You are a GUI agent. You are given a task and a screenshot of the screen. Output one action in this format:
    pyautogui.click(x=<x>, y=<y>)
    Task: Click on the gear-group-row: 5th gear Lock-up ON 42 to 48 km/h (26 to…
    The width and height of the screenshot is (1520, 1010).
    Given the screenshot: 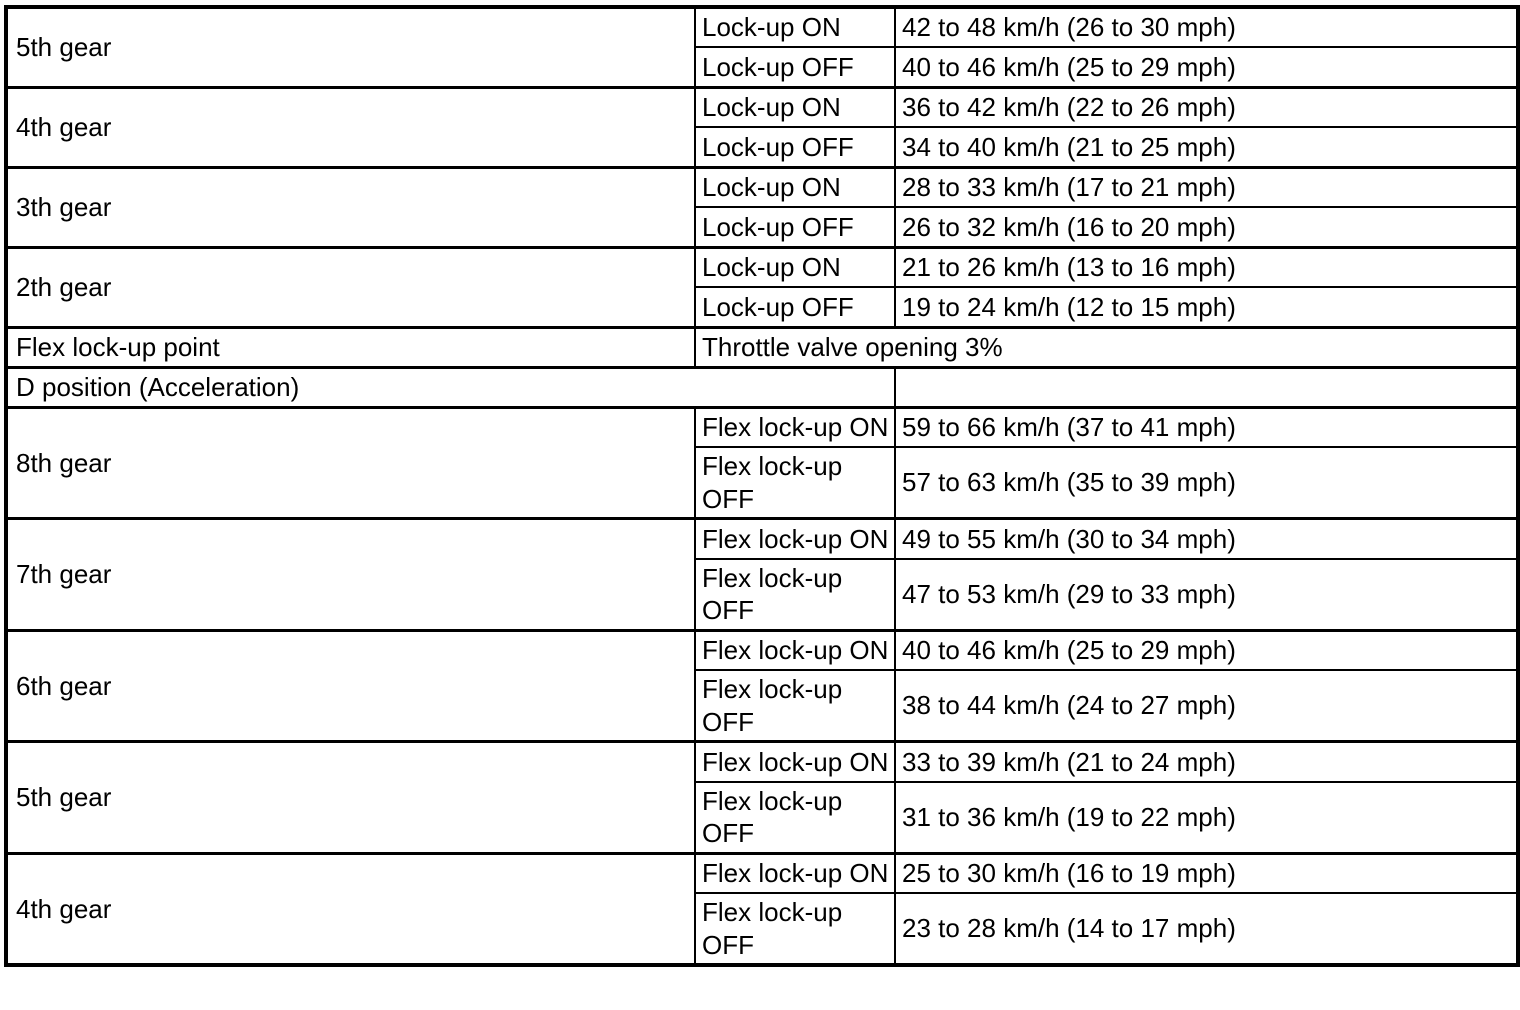 What is the action you would take?
    pyautogui.click(x=762, y=47)
    